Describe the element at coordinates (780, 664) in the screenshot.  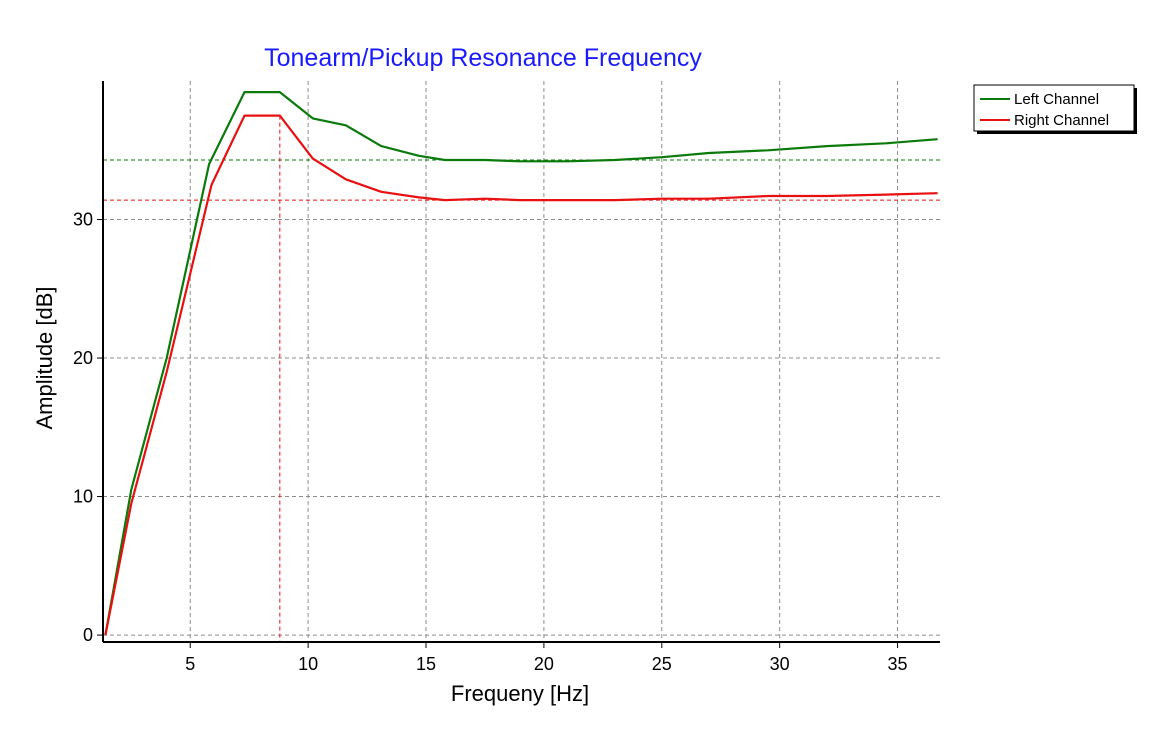
I see `x-tick-label: 30` at that location.